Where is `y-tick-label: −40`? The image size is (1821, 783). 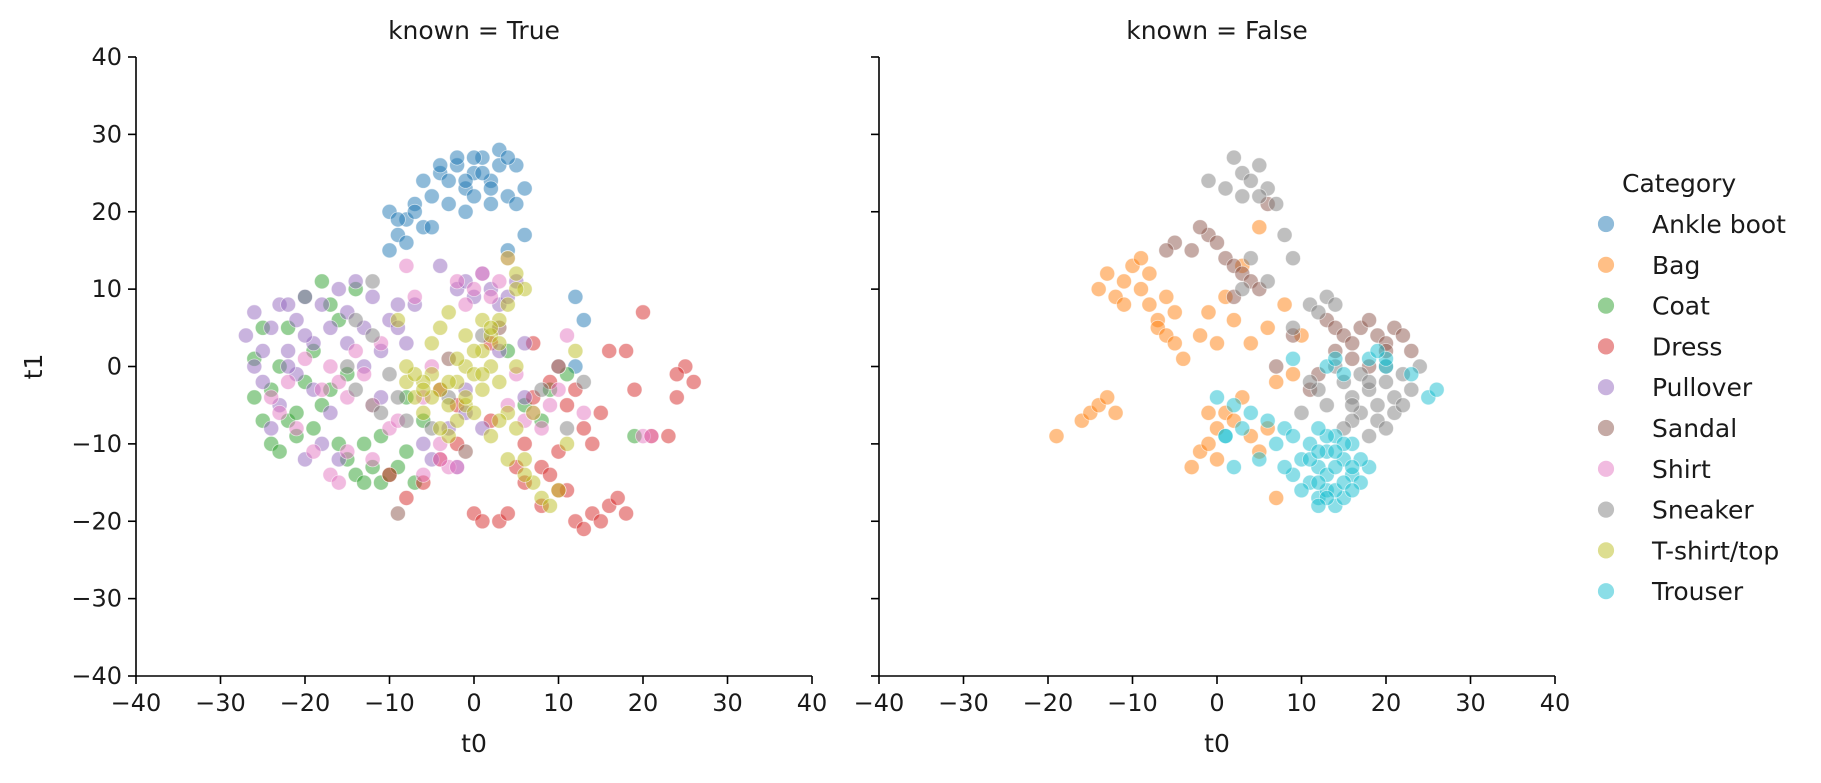
y-tick-label: −40 is located at coordinates (96, 676).